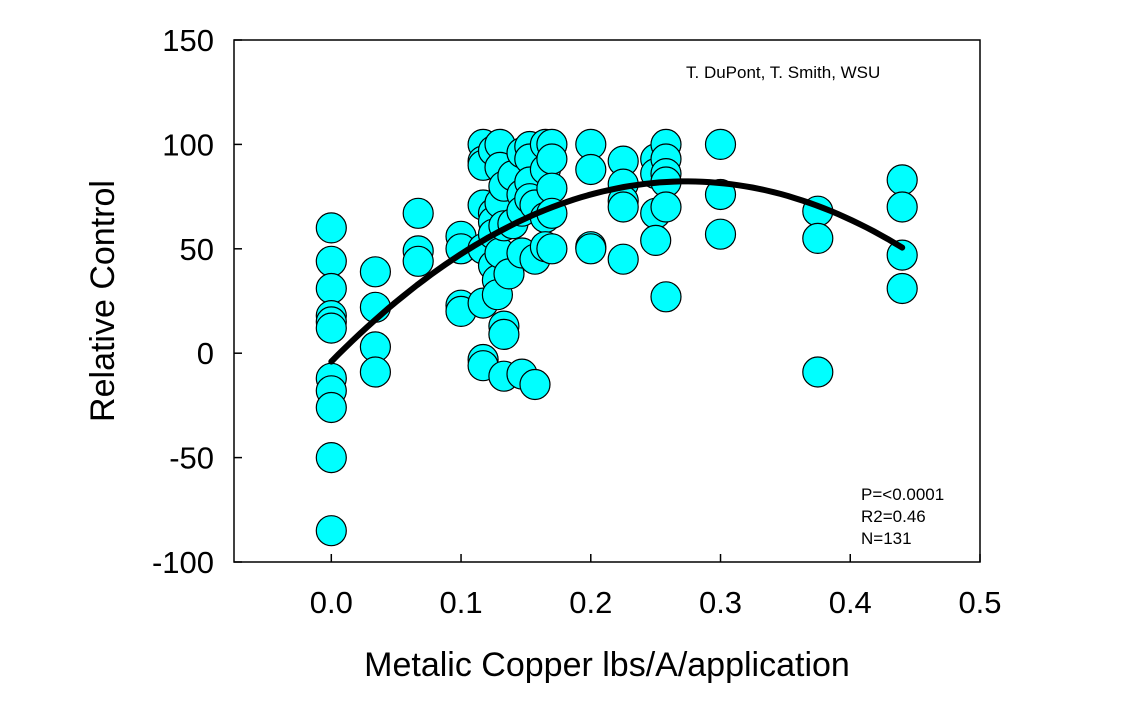 The width and height of the screenshot is (1130, 707). I want to click on y-axis-title: Relative Control, so click(103, 301).